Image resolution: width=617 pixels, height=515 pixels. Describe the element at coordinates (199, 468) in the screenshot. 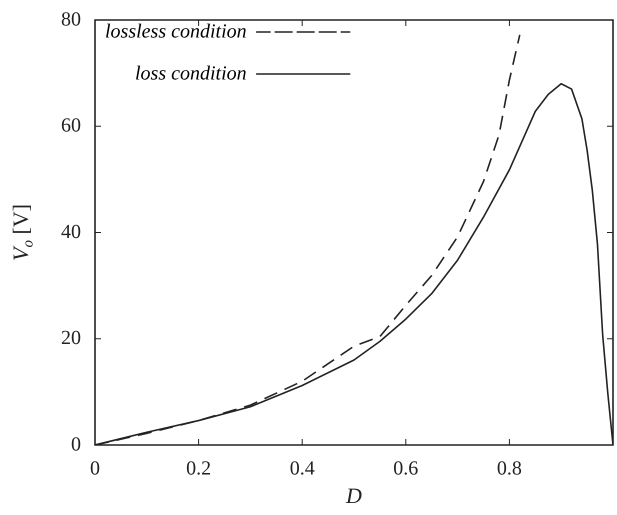

I see `x-tick-label: 0.2` at that location.